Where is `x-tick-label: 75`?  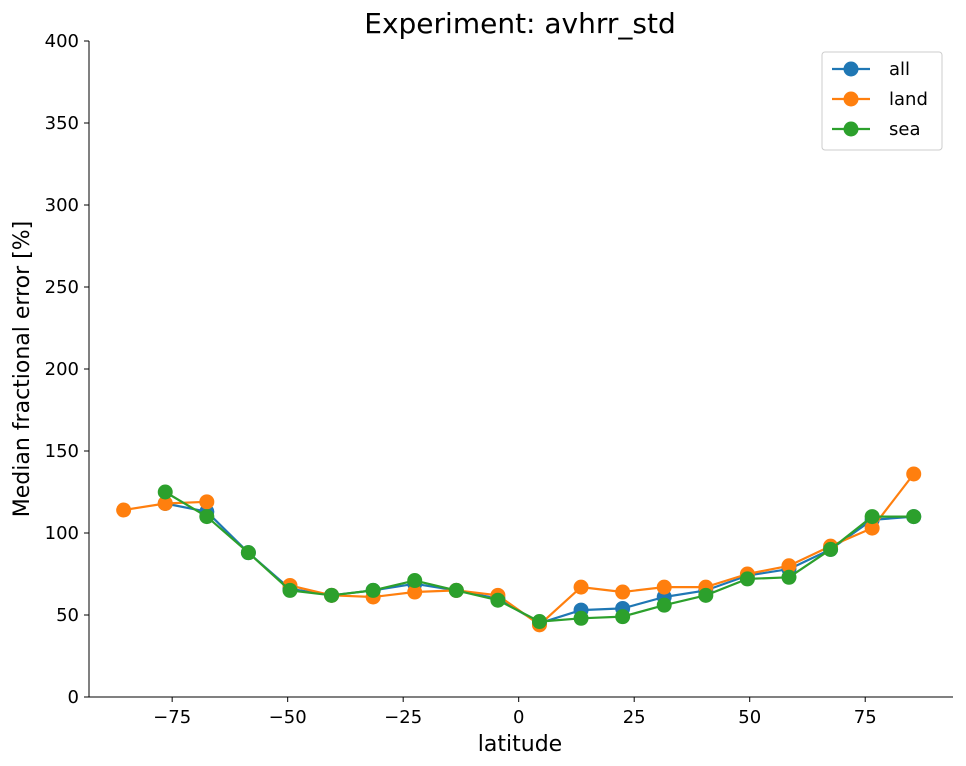
x-tick-label: 75 is located at coordinates (865, 717).